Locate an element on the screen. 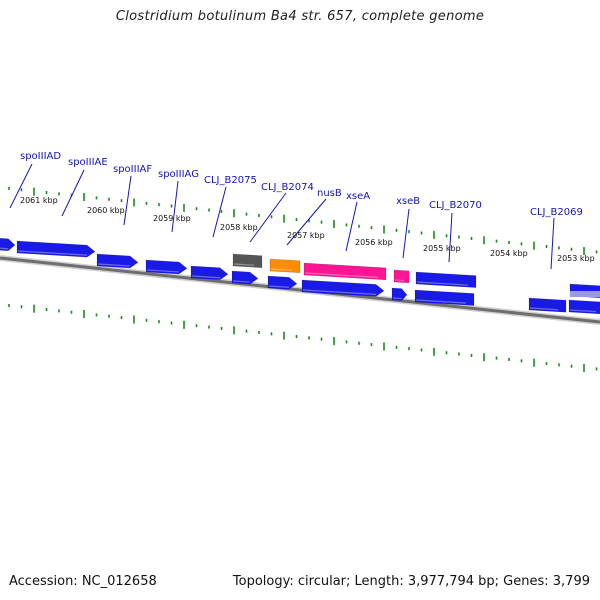 This screenshot has height=600, width=600. gene-box-clj-b2070 is located at coordinates (446, 279).